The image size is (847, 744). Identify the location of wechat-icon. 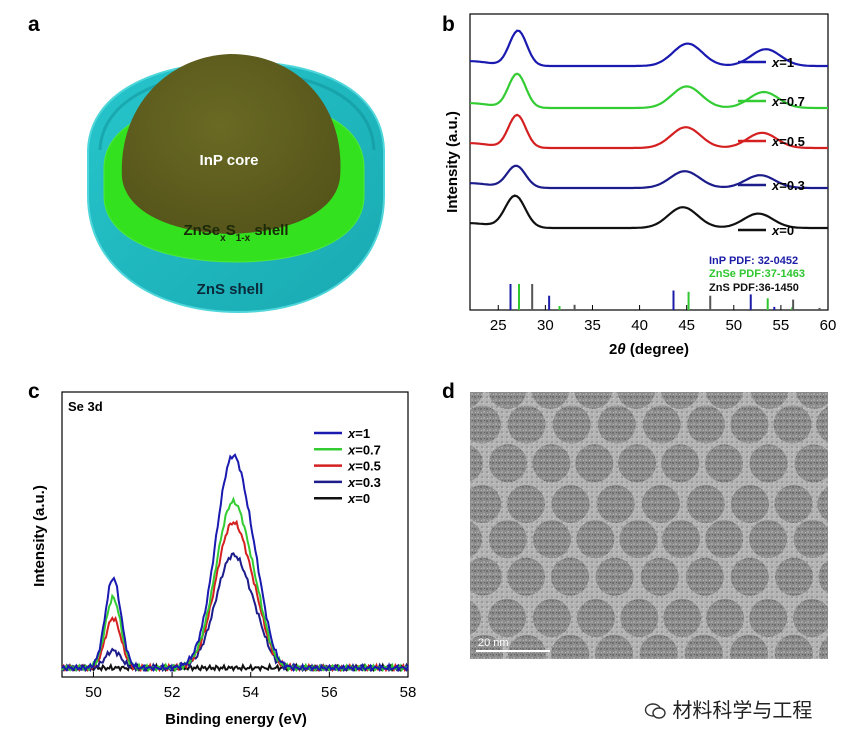
(655, 710).